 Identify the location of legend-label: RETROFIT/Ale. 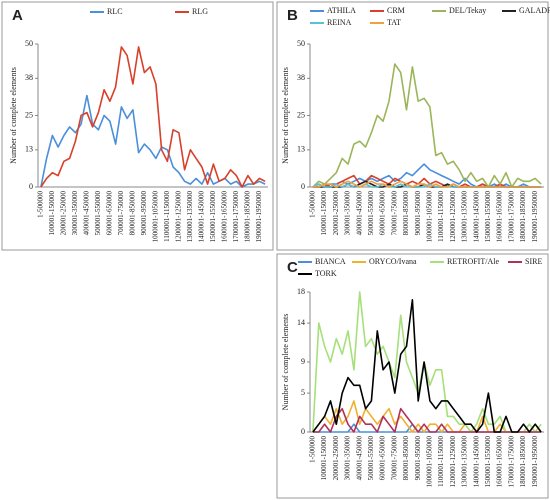
(473, 261).